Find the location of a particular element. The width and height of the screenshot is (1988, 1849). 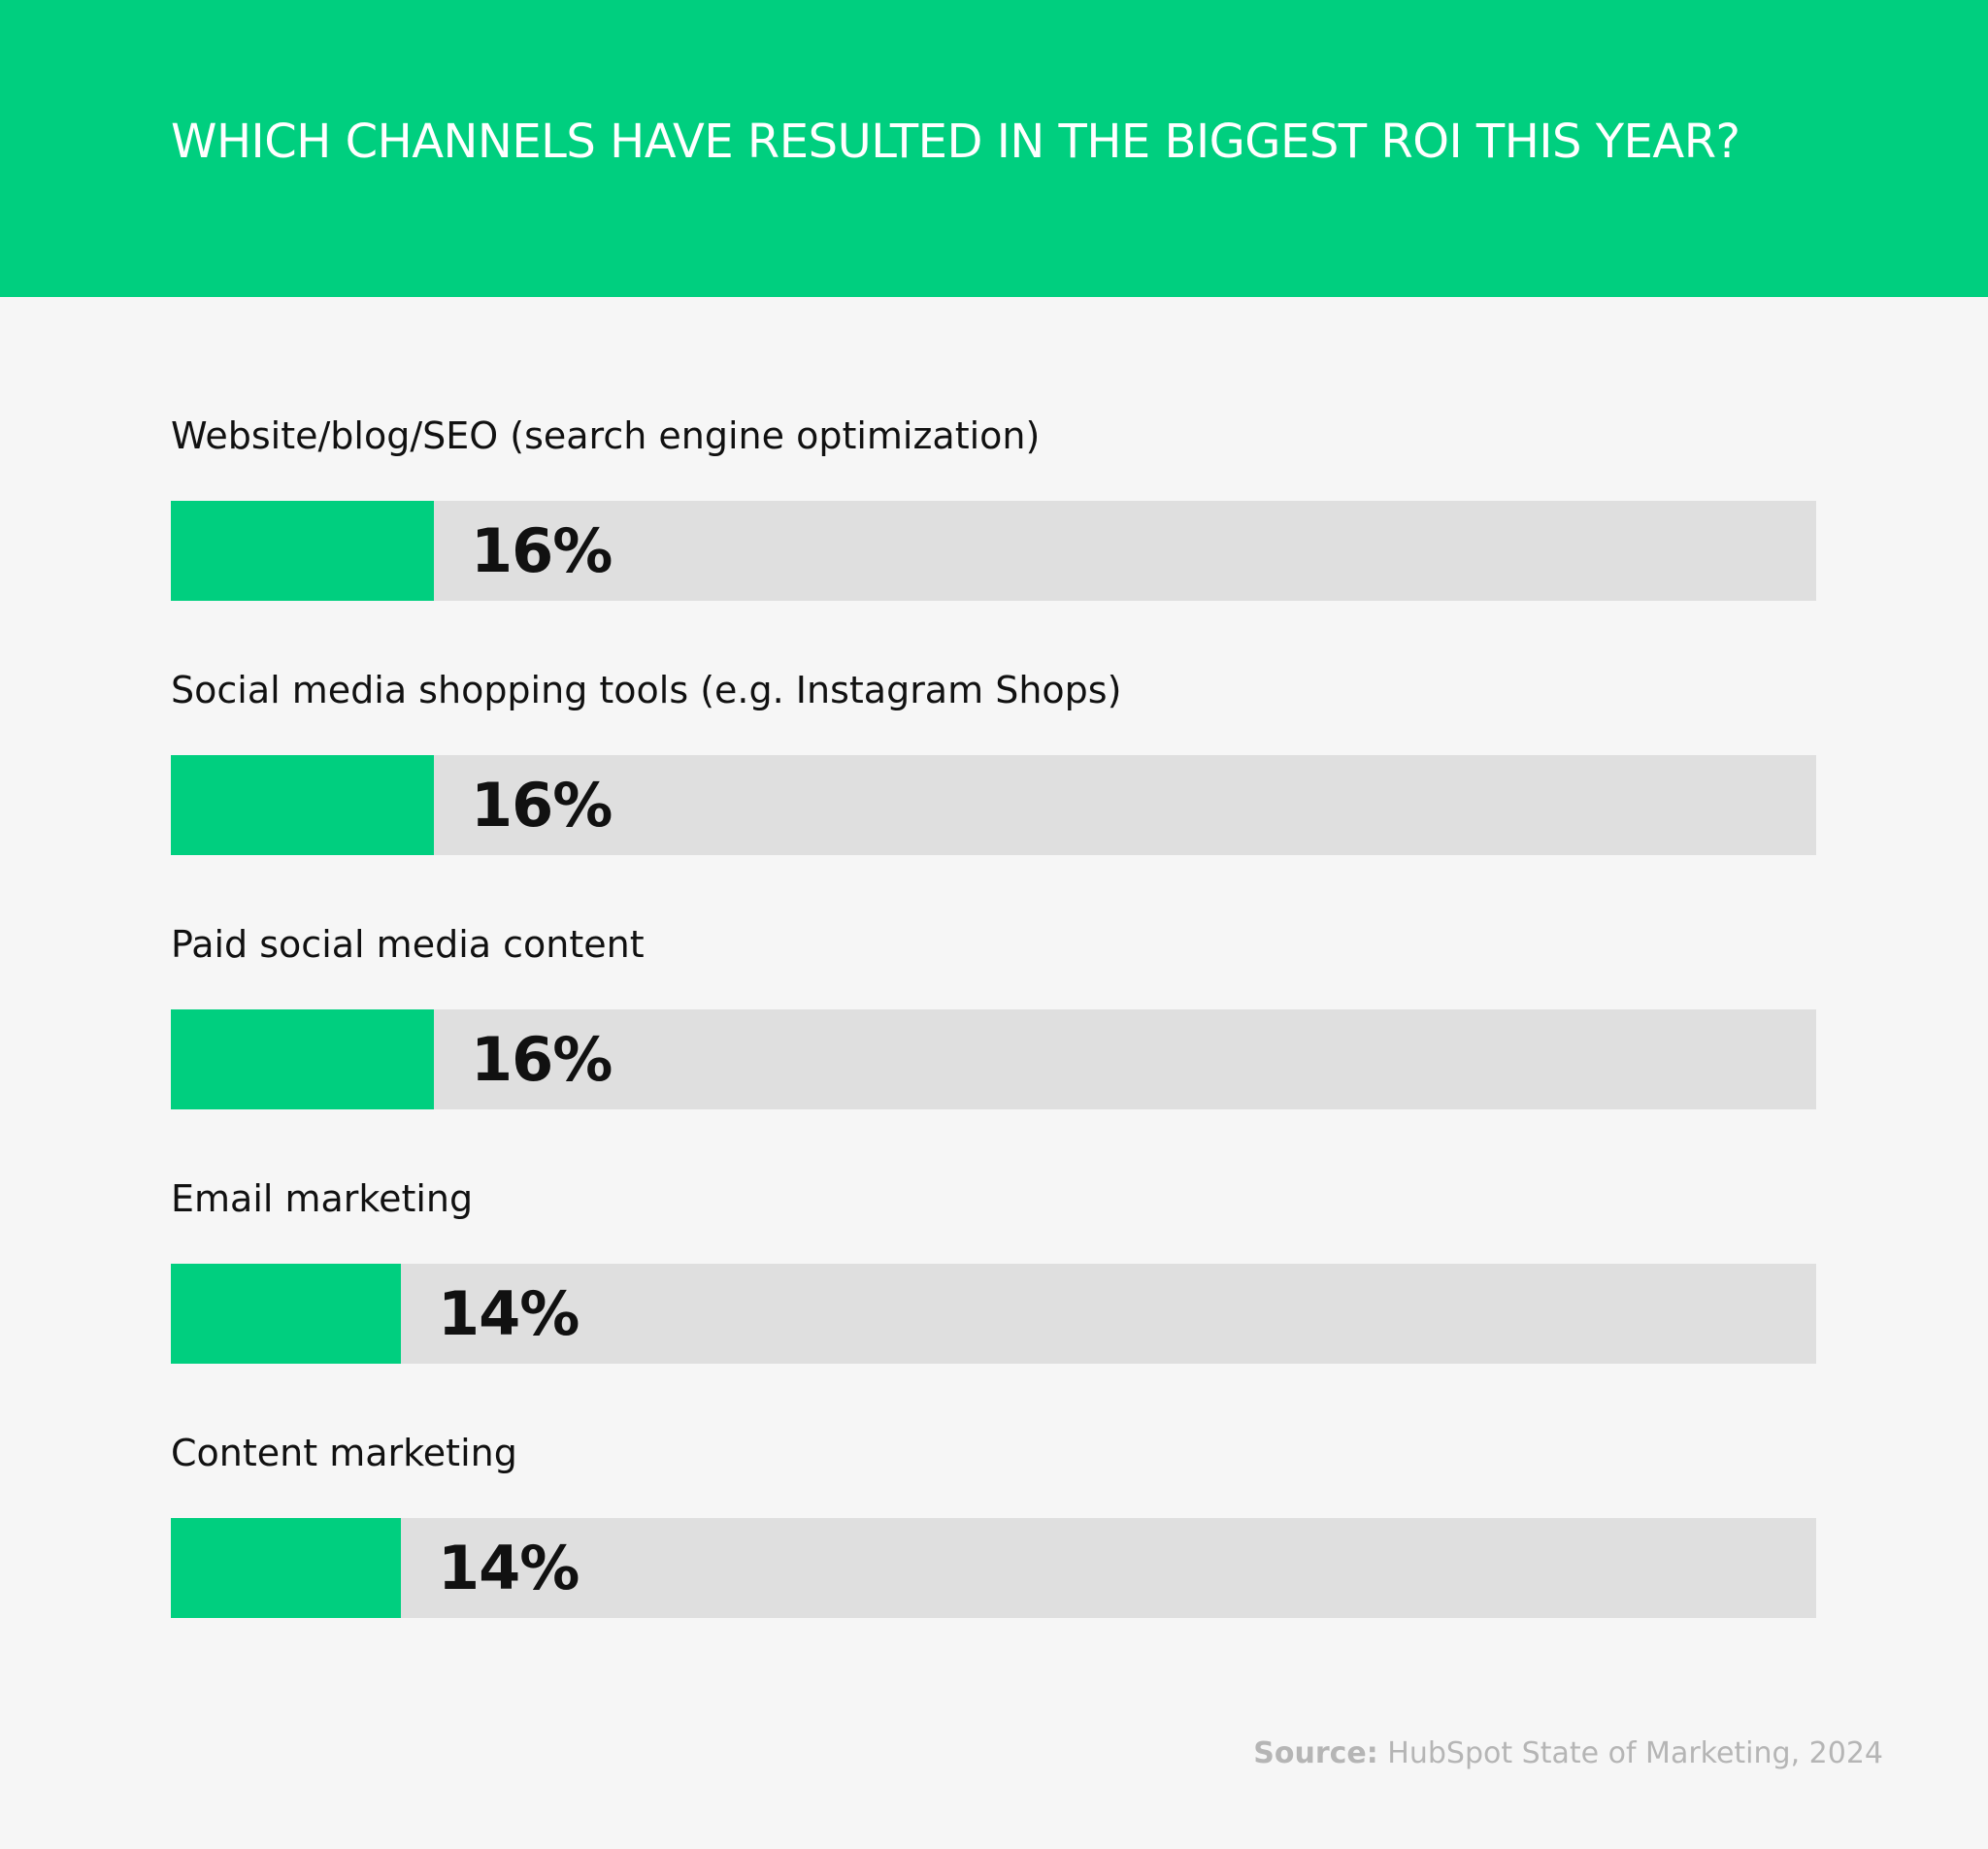

category-label: Paid social media content is located at coordinates (408, 944).